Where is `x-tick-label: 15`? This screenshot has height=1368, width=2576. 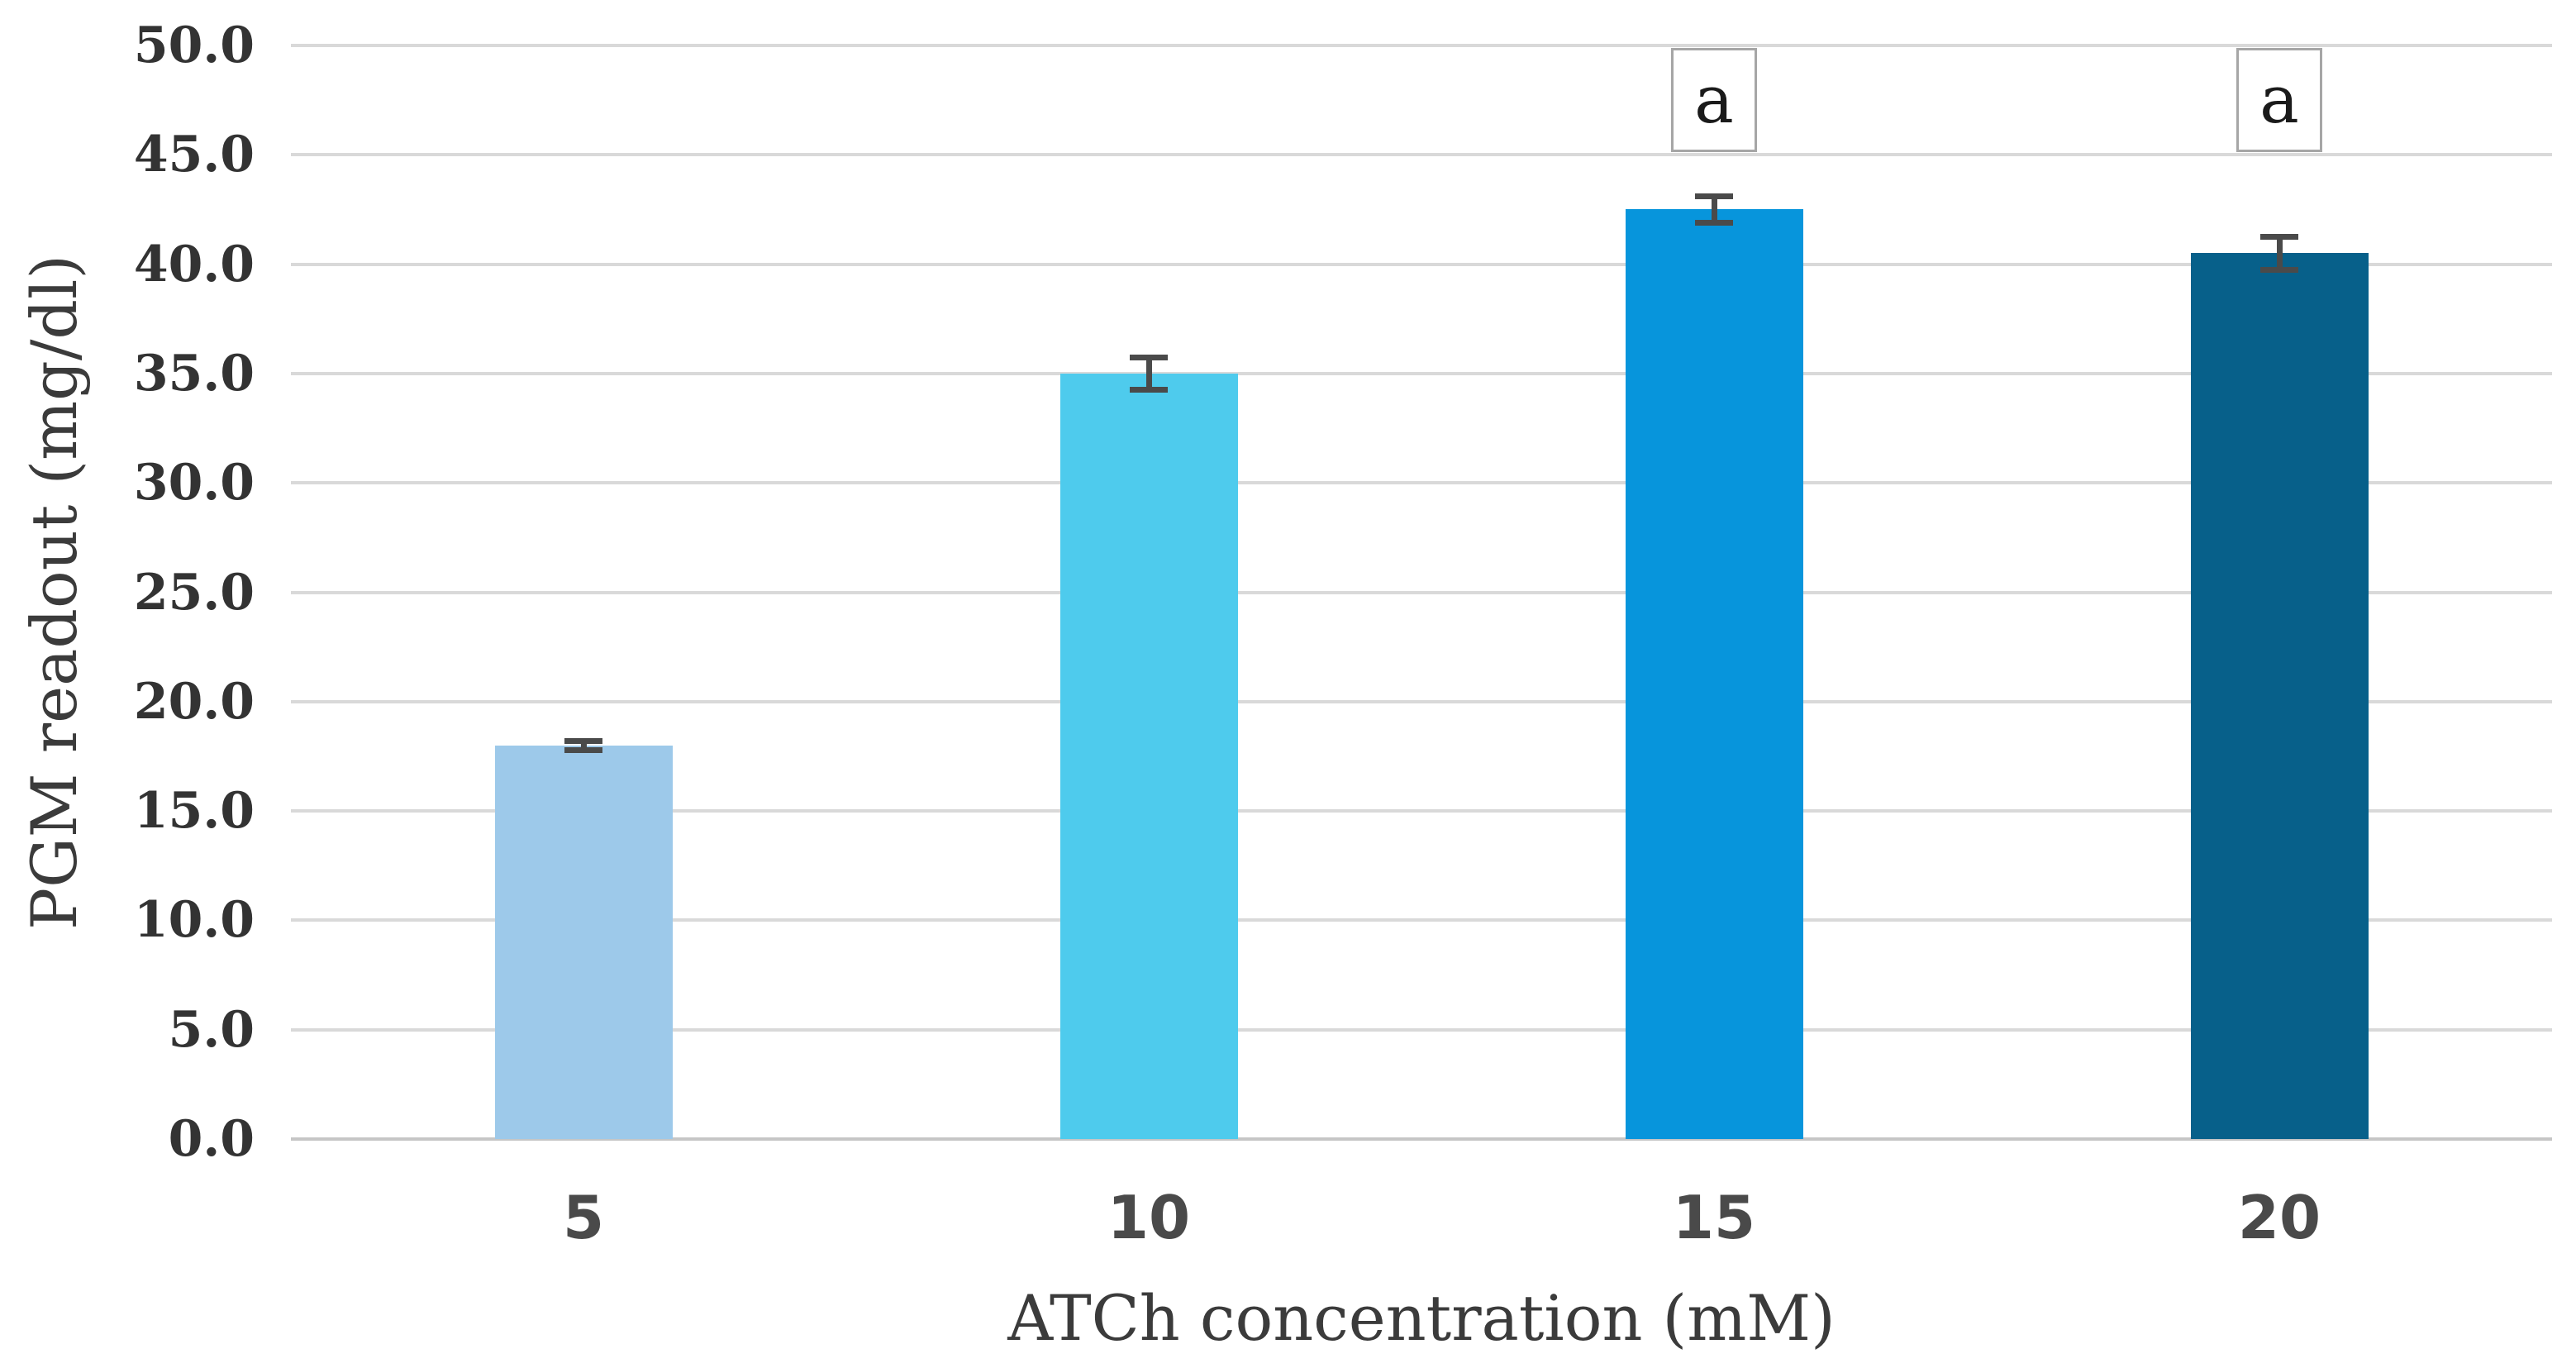
x-tick-label: 15 is located at coordinates (1714, 1217).